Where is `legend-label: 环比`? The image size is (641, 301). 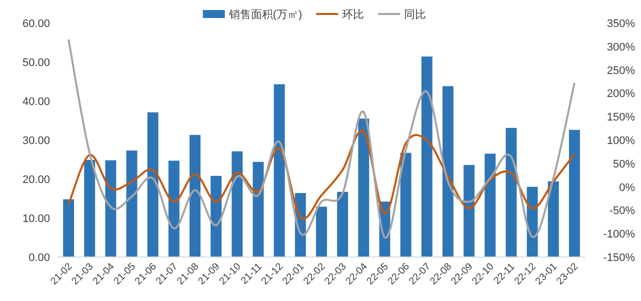 legend-label: 环比 is located at coordinates (353, 14).